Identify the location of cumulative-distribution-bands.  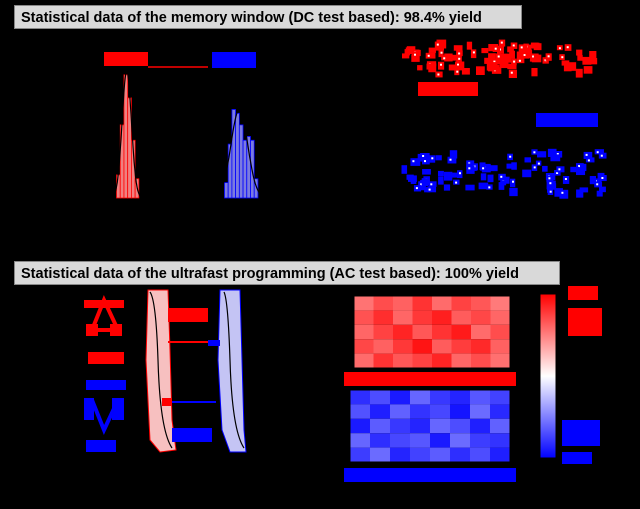
(196, 371).